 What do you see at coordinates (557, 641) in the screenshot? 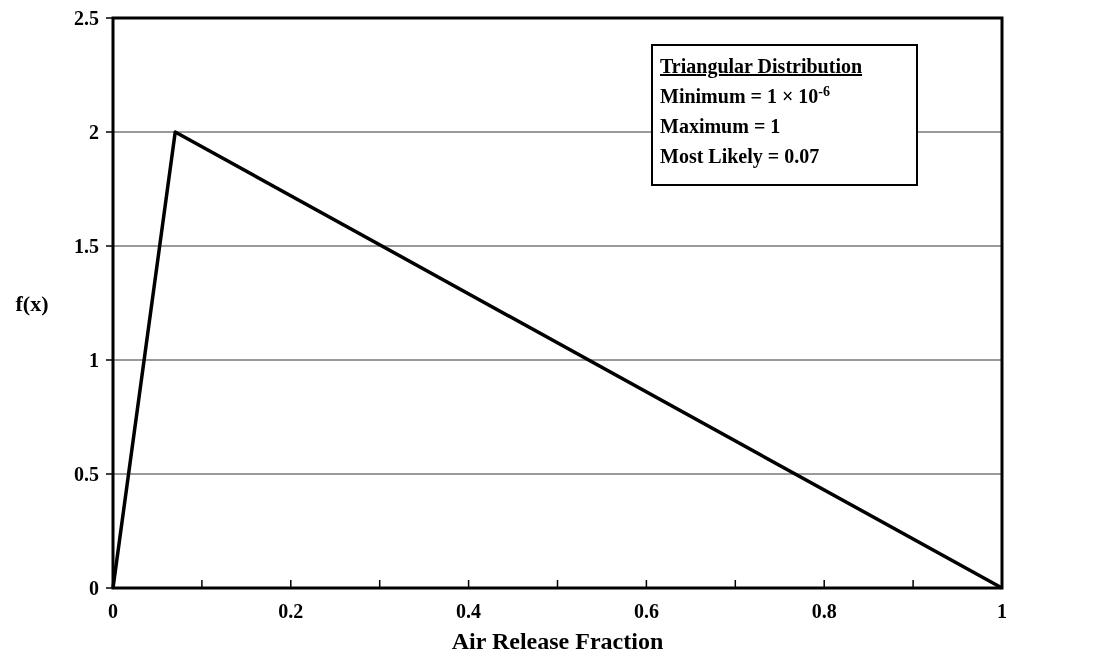
I see `x-axis-title: Air Release Fraction` at bounding box center [557, 641].